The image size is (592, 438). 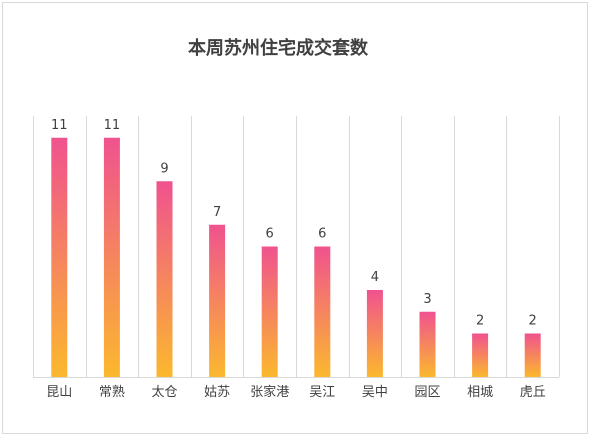 I want to click on bar-常熟, so click(x=111, y=257).